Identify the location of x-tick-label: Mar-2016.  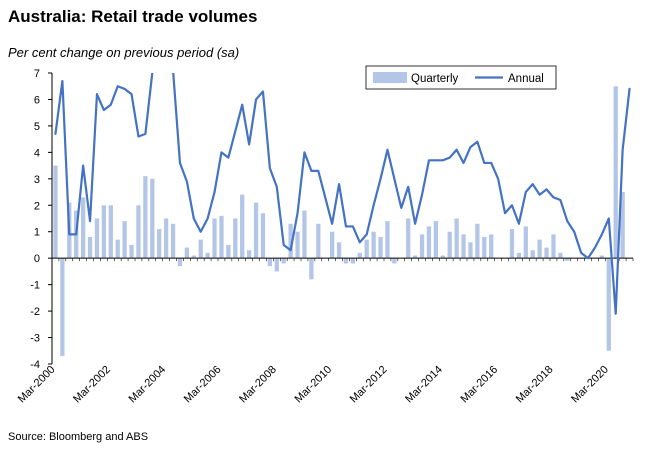
(479, 385).